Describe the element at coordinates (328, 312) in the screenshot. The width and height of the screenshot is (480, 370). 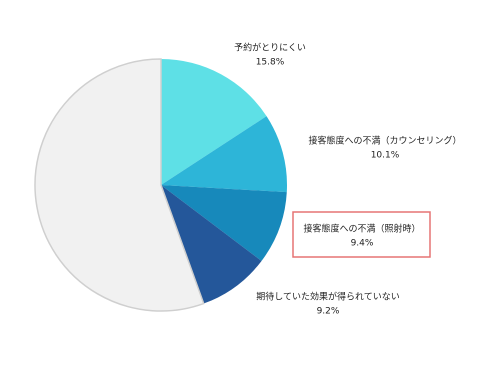
I see `slice-value: 9.2%` at that location.